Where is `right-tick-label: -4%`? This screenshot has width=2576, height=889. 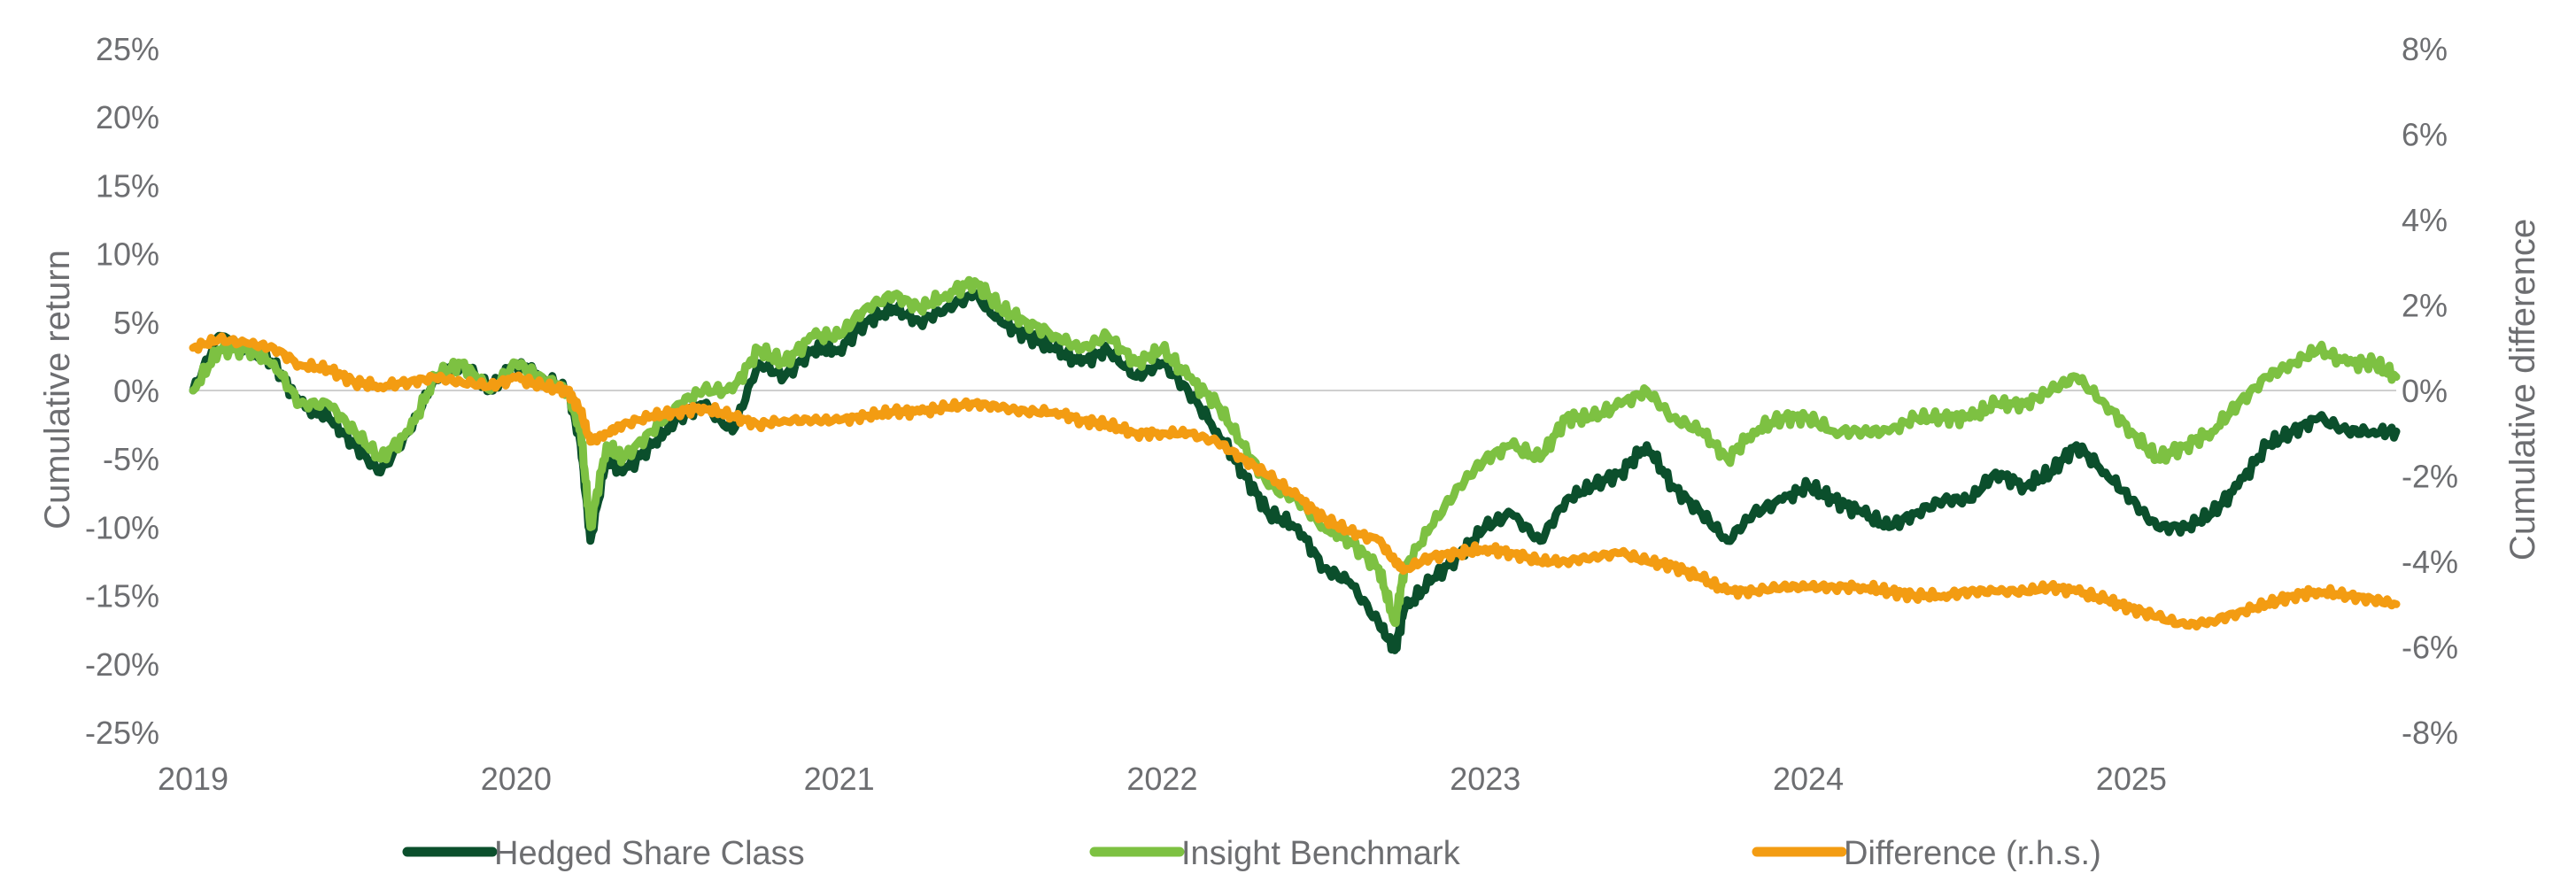
right-tick-label: -4% is located at coordinates (2430, 562).